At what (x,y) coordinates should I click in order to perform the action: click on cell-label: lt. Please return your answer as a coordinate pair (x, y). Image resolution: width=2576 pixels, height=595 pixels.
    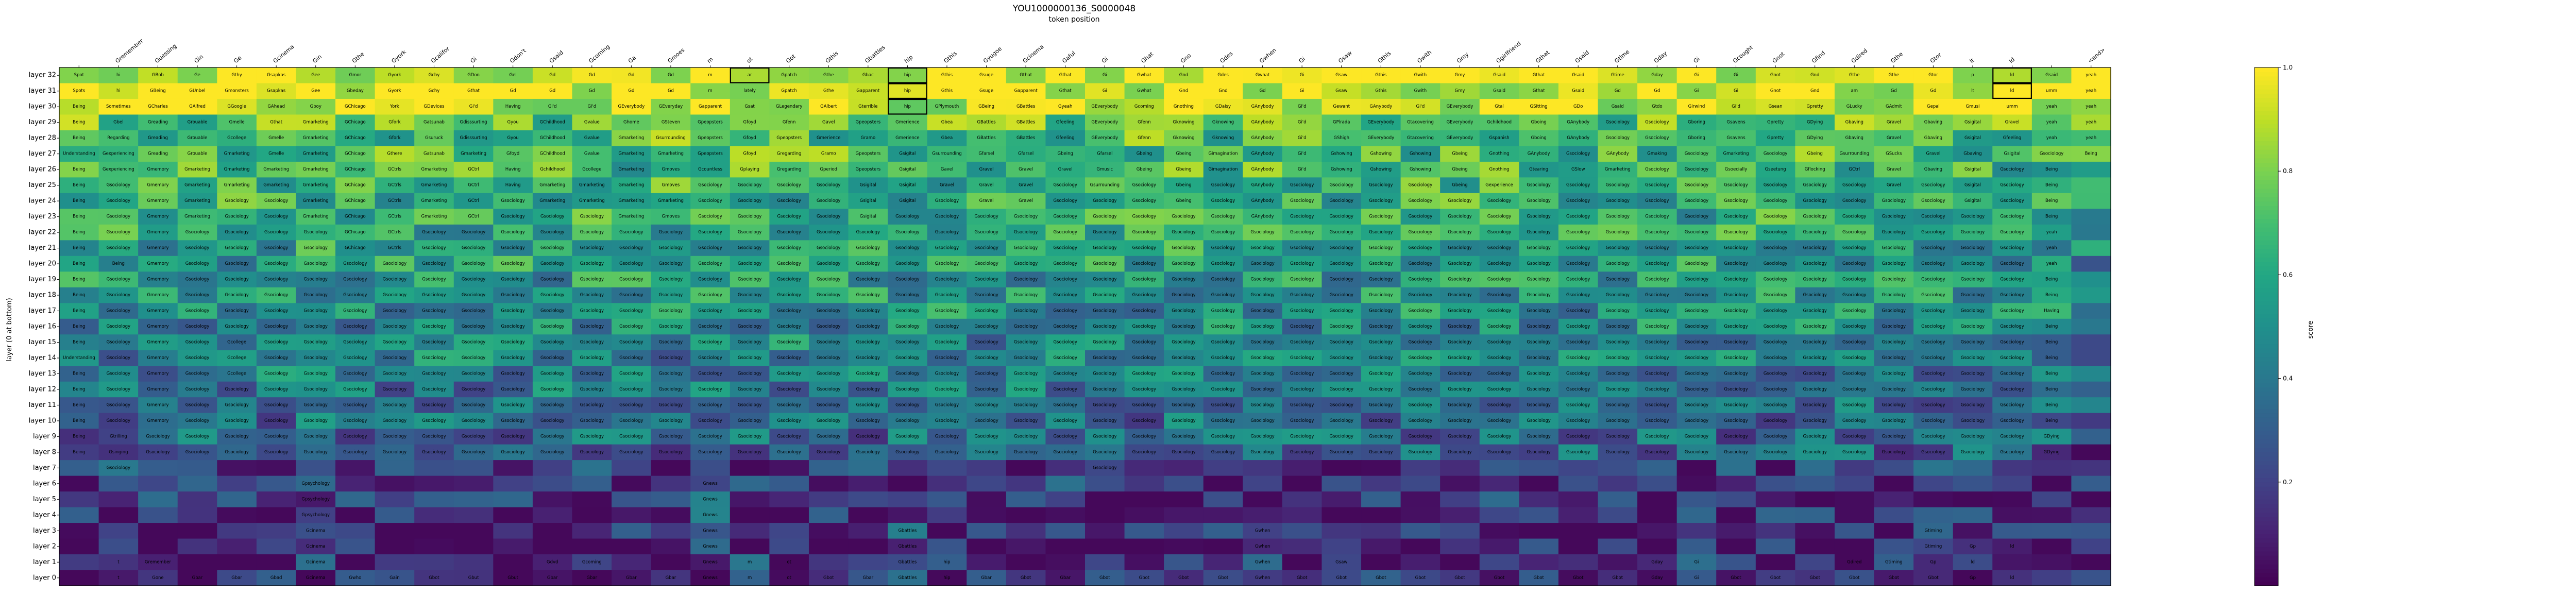
    Looking at the image, I should click on (1972, 91).